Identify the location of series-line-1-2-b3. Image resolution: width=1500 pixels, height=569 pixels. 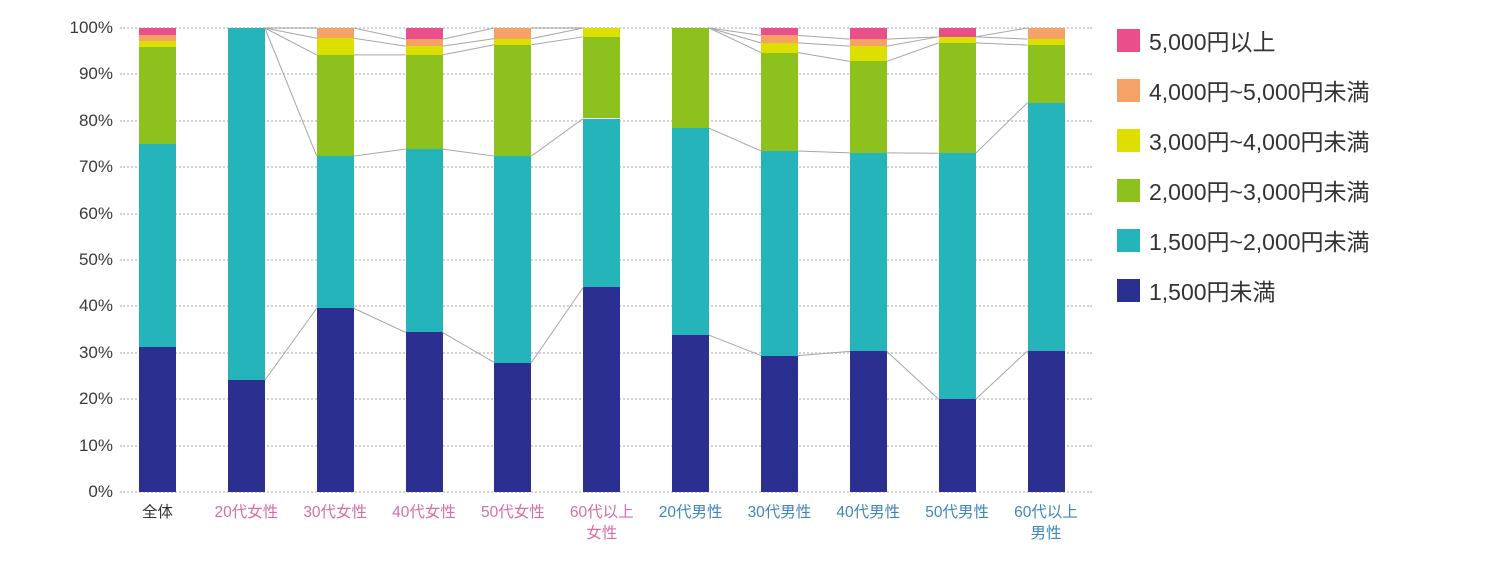
(290, 33).